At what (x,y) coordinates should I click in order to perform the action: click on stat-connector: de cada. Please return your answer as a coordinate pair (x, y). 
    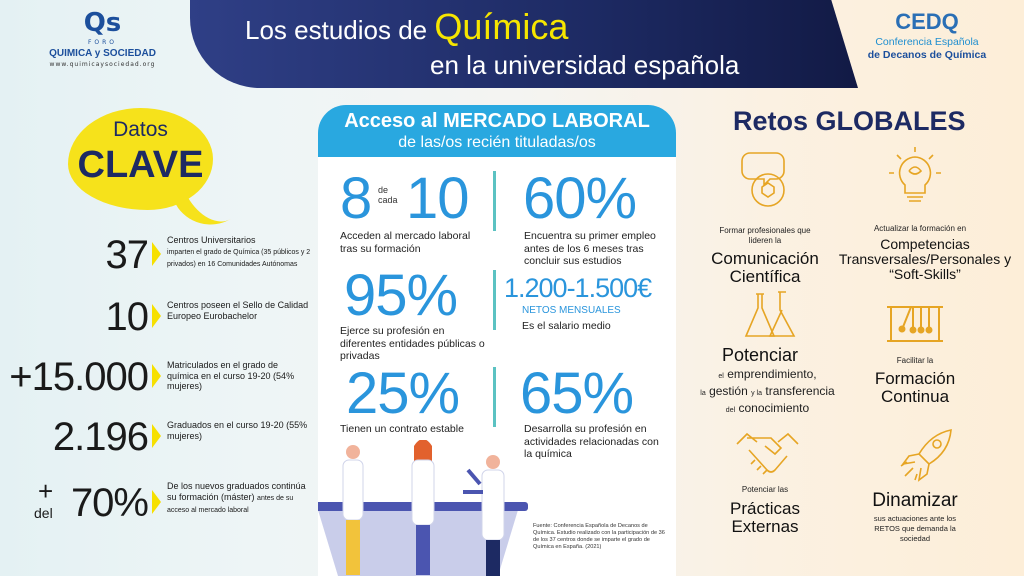
    Looking at the image, I should click on (388, 195).